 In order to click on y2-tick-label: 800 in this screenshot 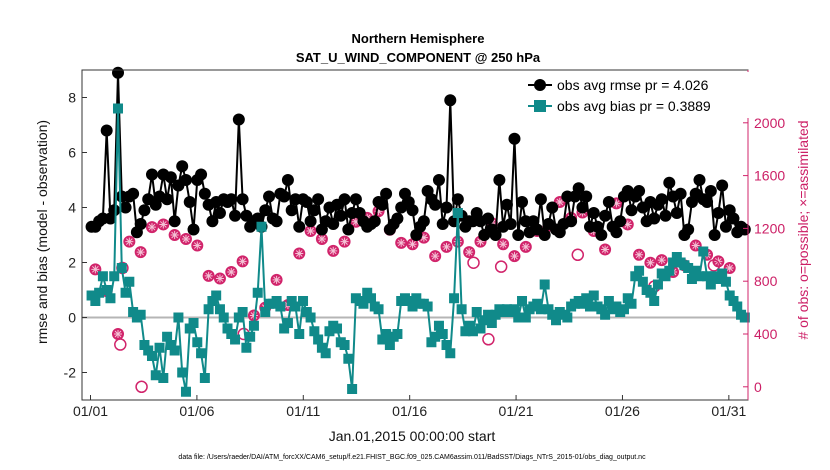, I will do `click(766, 281)`.